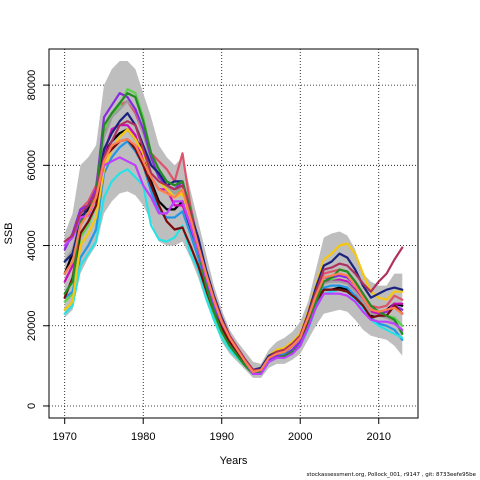 The width and height of the screenshot is (480, 480). What do you see at coordinates (143, 437) in the screenshot?
I see `x-tick-label: 1980` at bounding box center [143, 437].